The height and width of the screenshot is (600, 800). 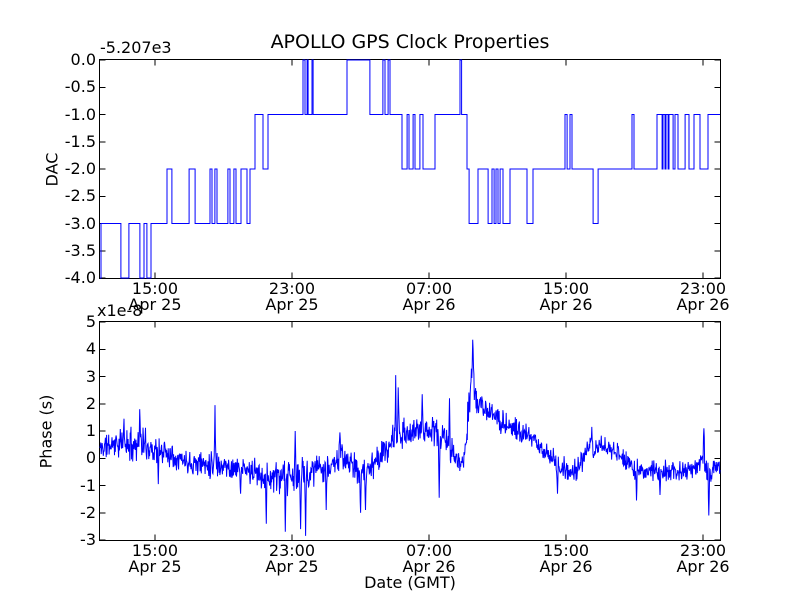 What do you see at coordinates (80, 87) in the screenshot?
I see `y-tick-label: -0.5` at bounding box center [80, 87].